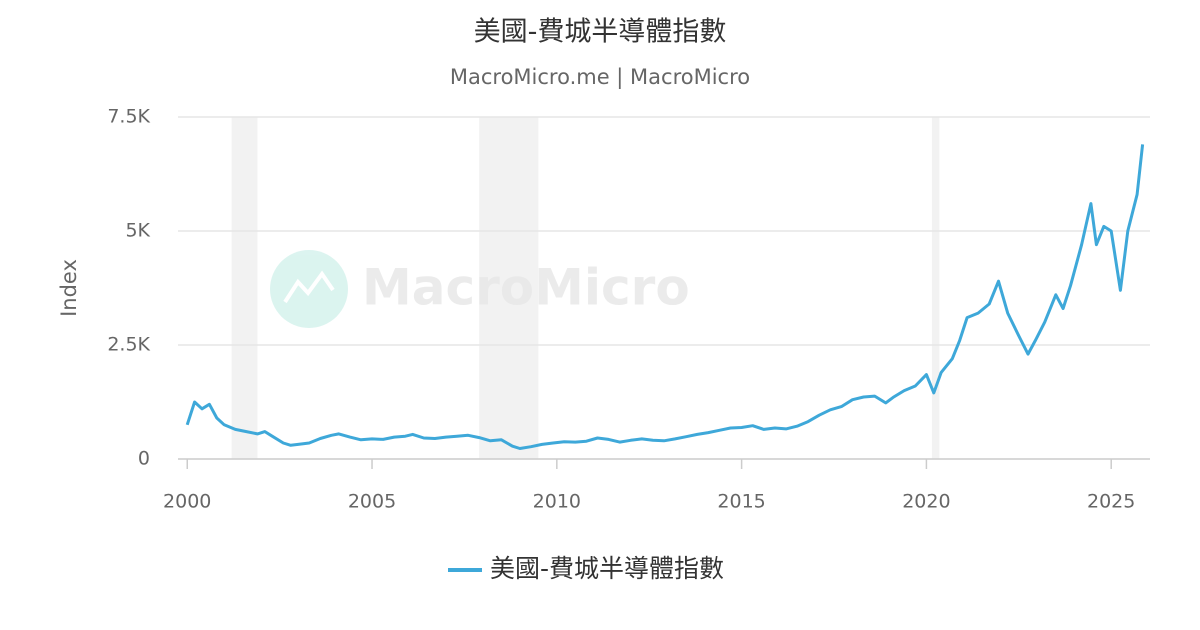 The height and width of the screenshot is (630, 1200). What do you see at coordinates (926, 502) in the screenshot?
I see `x-tick-label: 2020` at bounding box center [926, 502].